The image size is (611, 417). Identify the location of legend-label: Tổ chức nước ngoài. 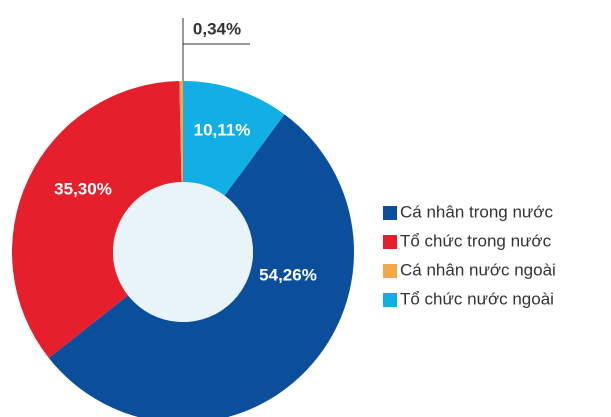
(477, 298).